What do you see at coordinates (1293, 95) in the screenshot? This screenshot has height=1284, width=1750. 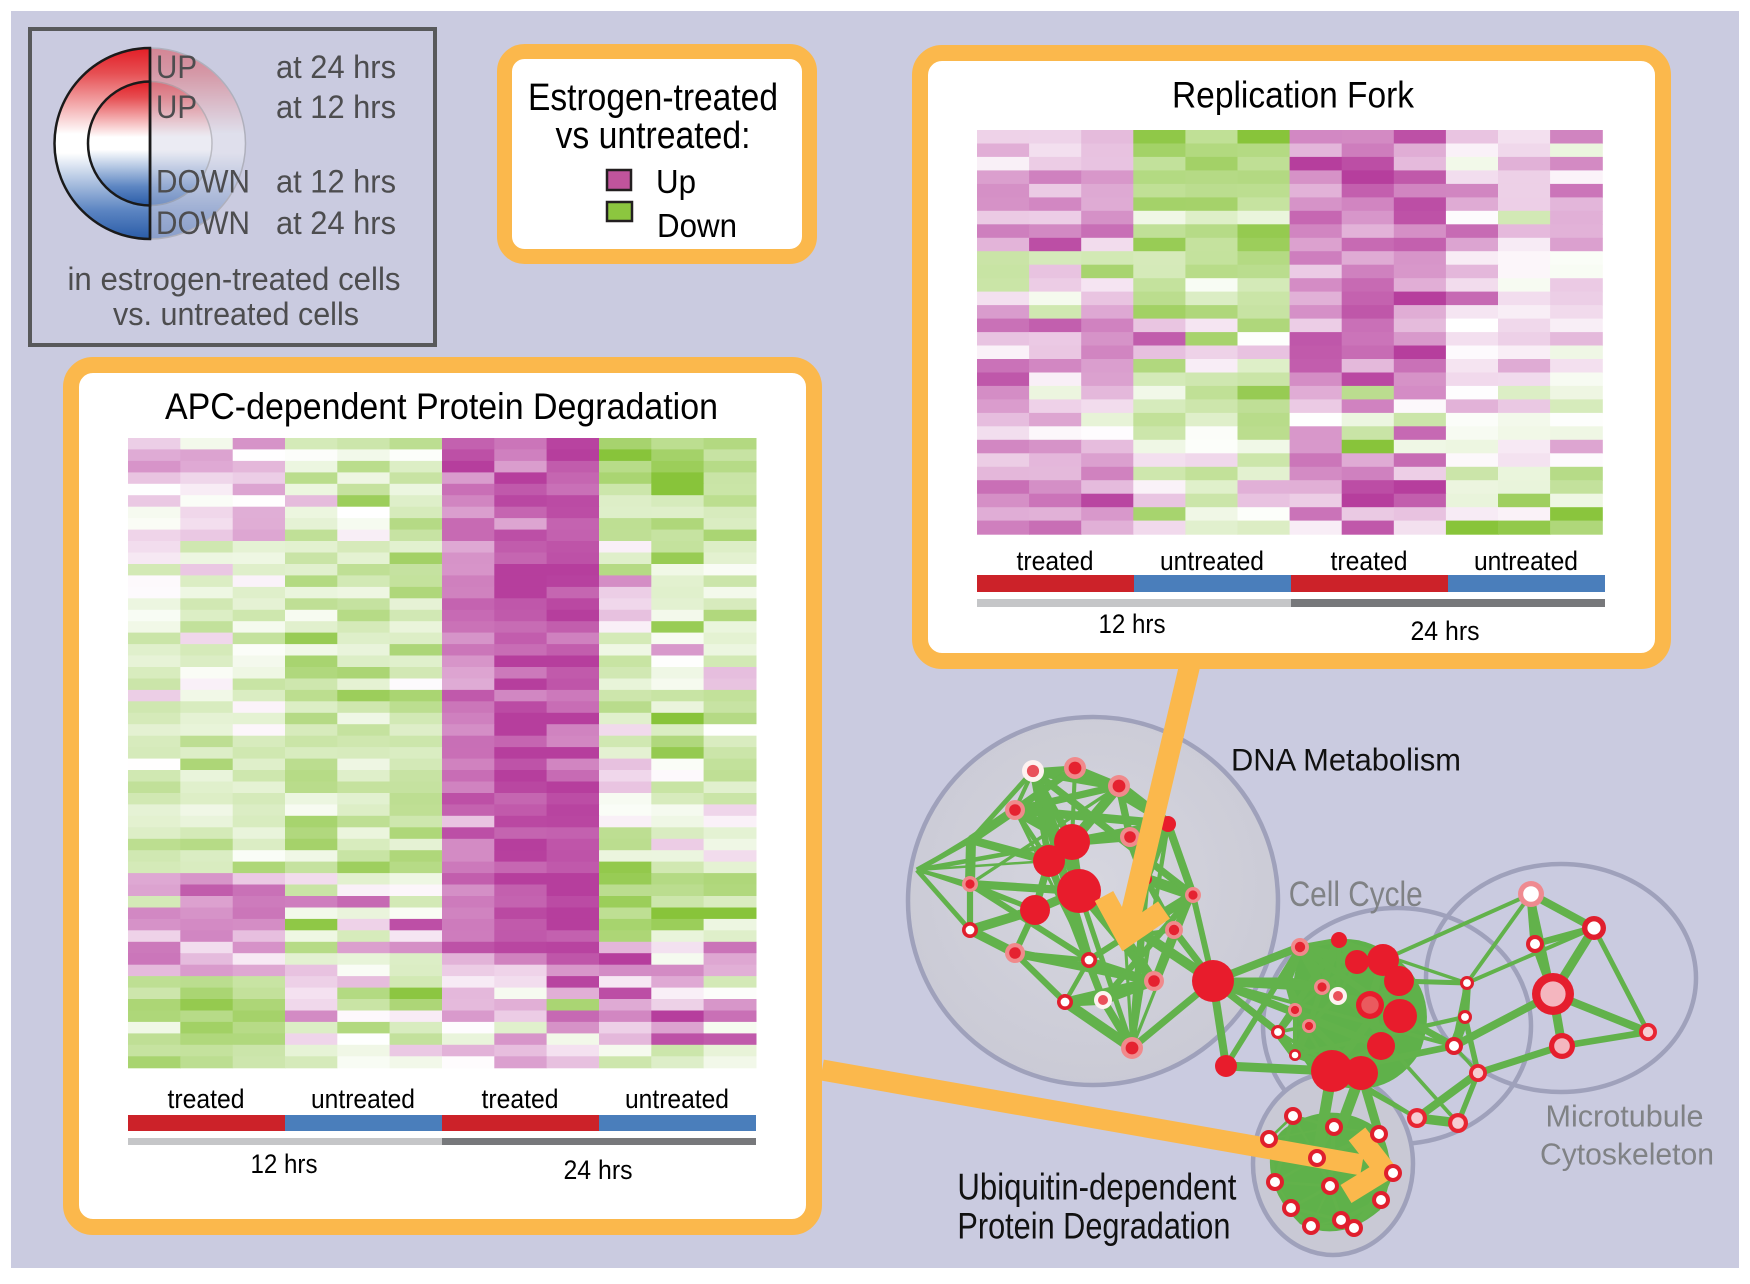 I see `svg-text: Replication Fork` at bounding box center [1293, 95].